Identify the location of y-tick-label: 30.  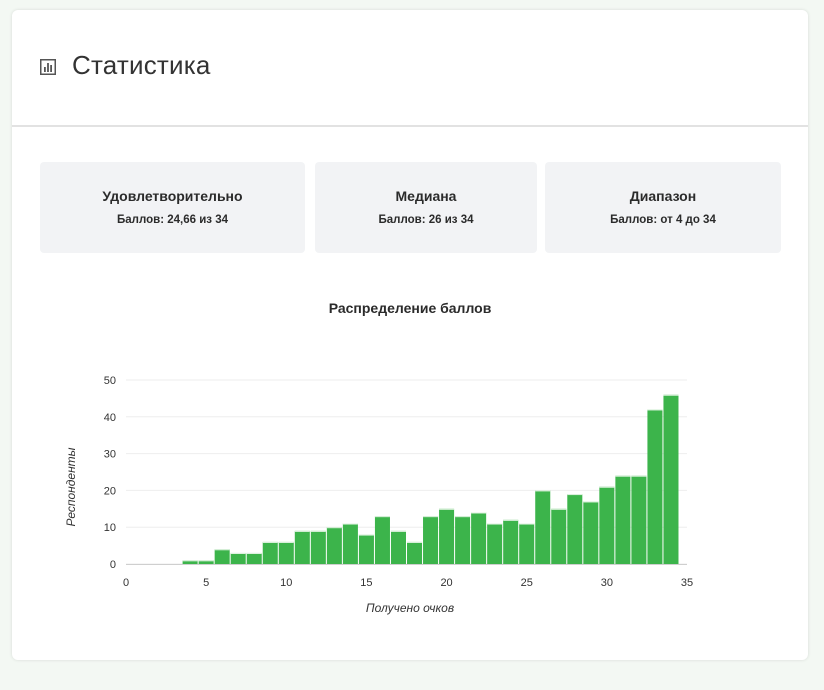
(110, 455).